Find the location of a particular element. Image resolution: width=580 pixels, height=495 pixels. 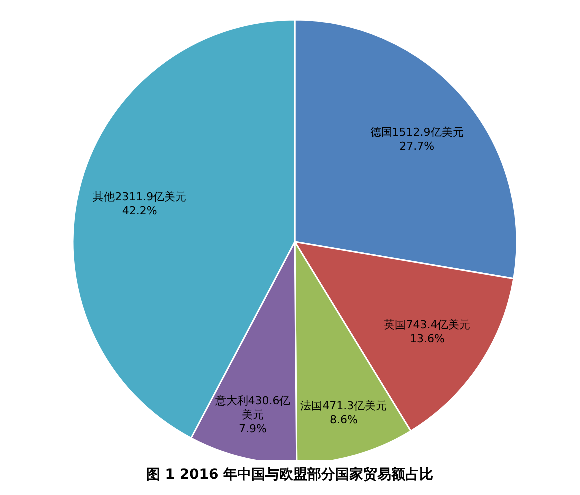

text: 图 1 2016 年中国与欧盟部分国家贸易额占比 is located at coordinates (290, 475).